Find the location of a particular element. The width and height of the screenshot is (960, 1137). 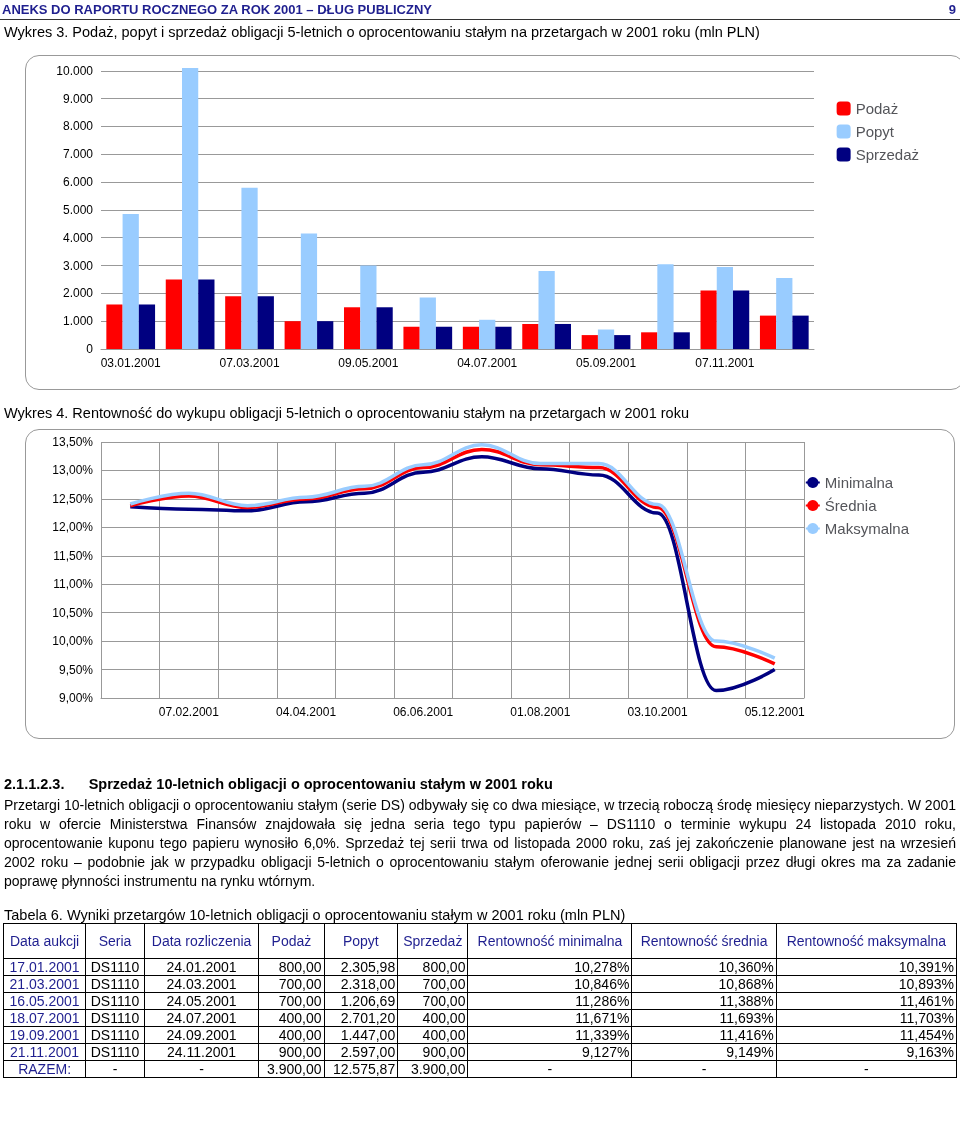

y-tick-label: 0 is located at coordinates (90, 349).